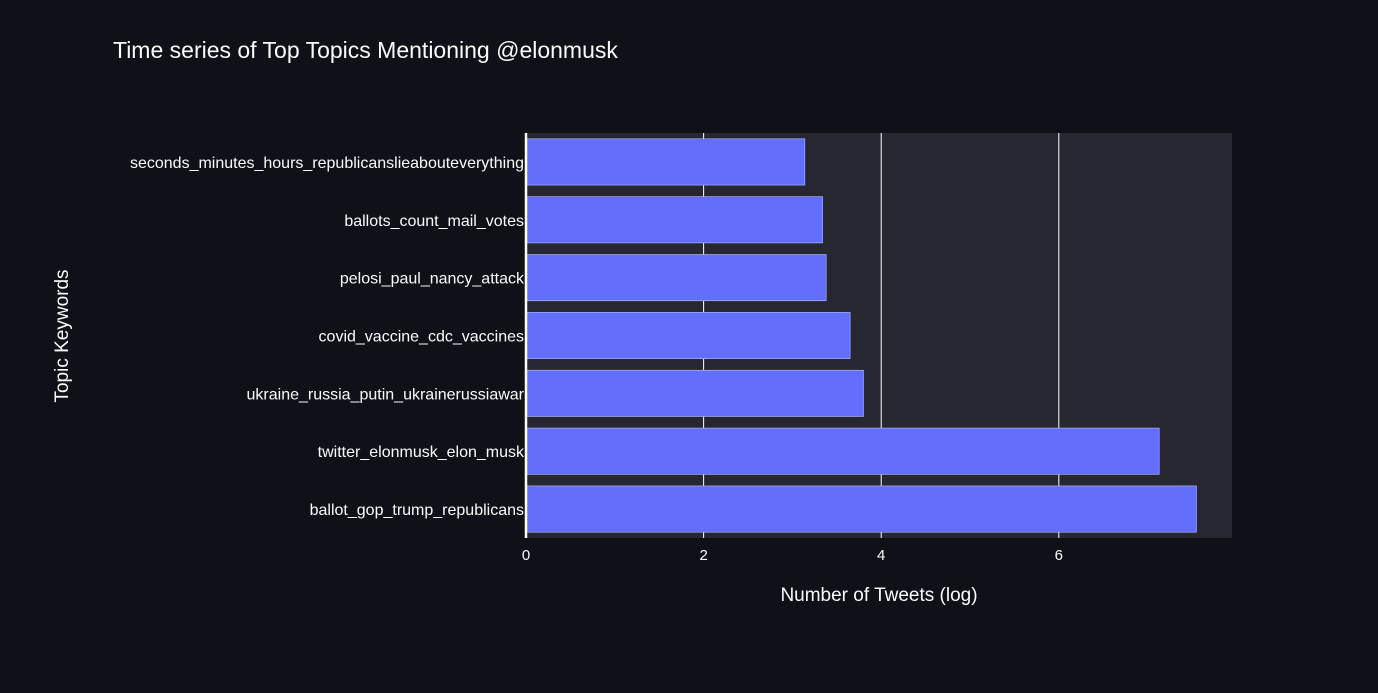  I want to click on x-tick-labels: 0 2 4 6, so click(792, 555).